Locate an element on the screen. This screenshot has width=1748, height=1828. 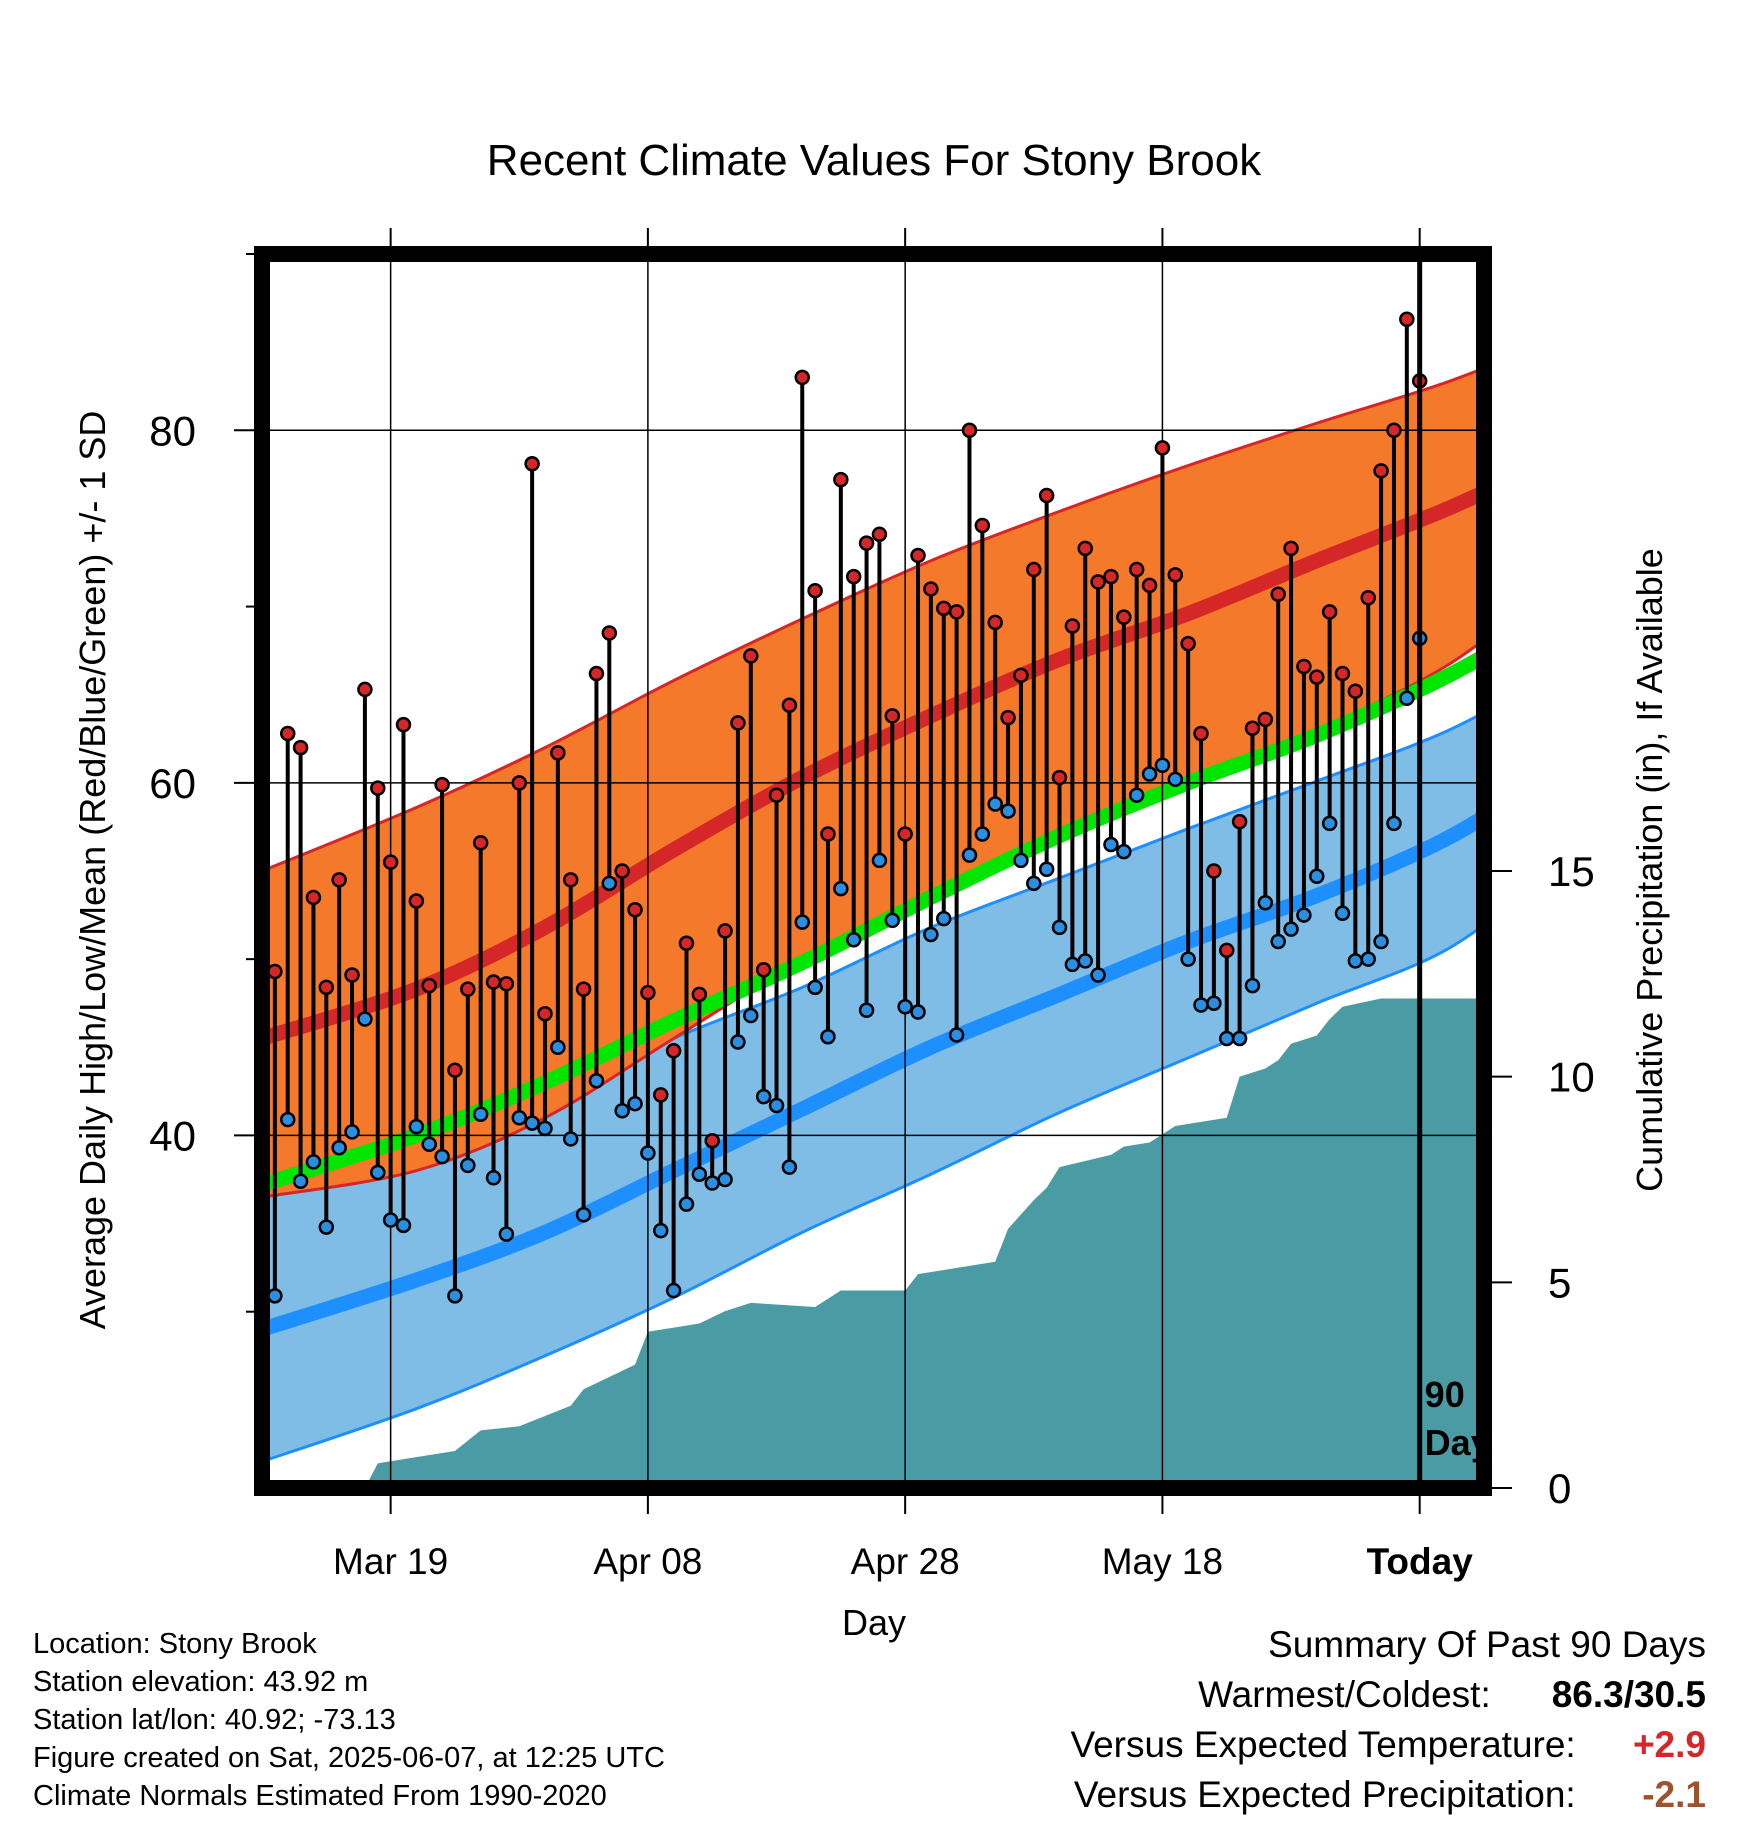
y2-tick-label: 0 is located at coordinates (1559, 1488).